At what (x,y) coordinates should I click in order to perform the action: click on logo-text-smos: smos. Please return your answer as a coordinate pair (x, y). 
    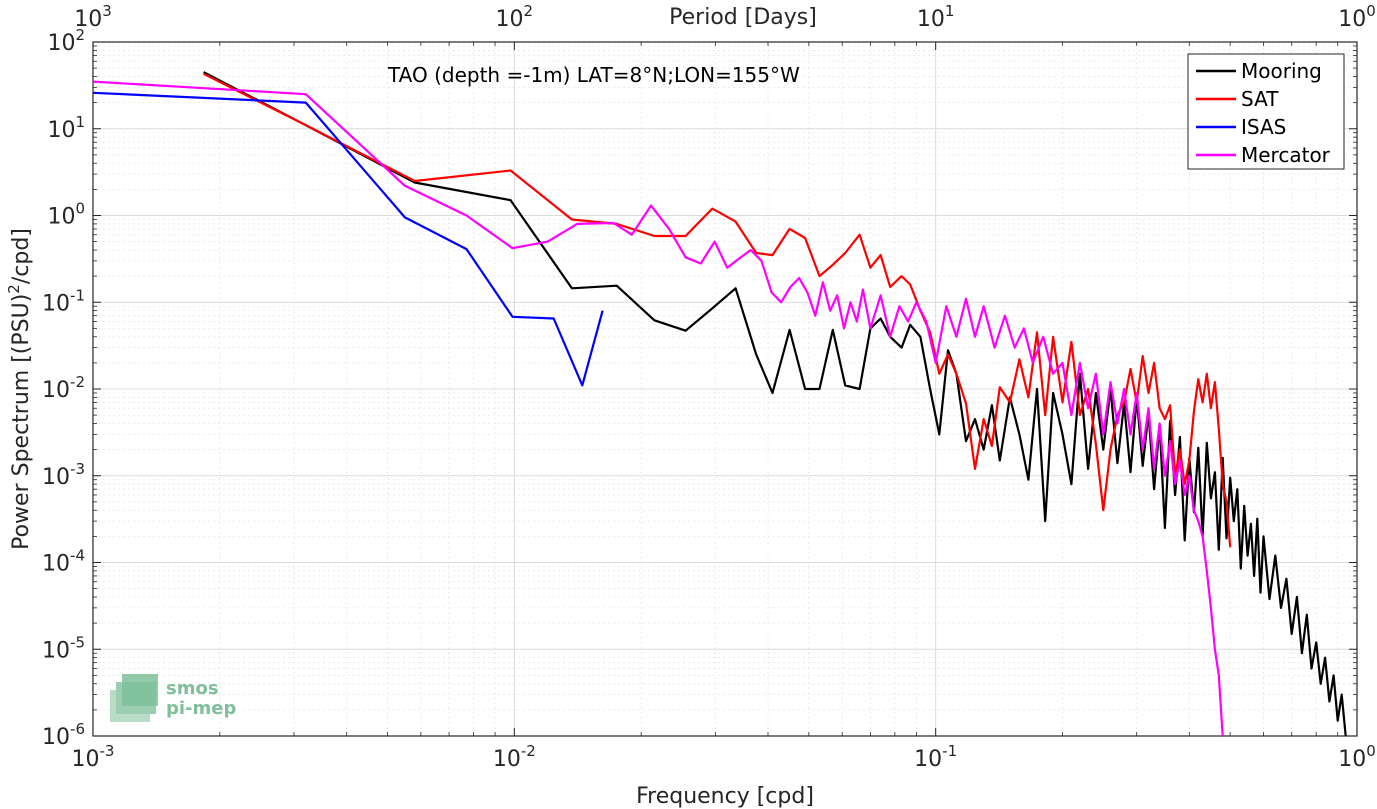
    Looking at the image, I should click on (192, 688).